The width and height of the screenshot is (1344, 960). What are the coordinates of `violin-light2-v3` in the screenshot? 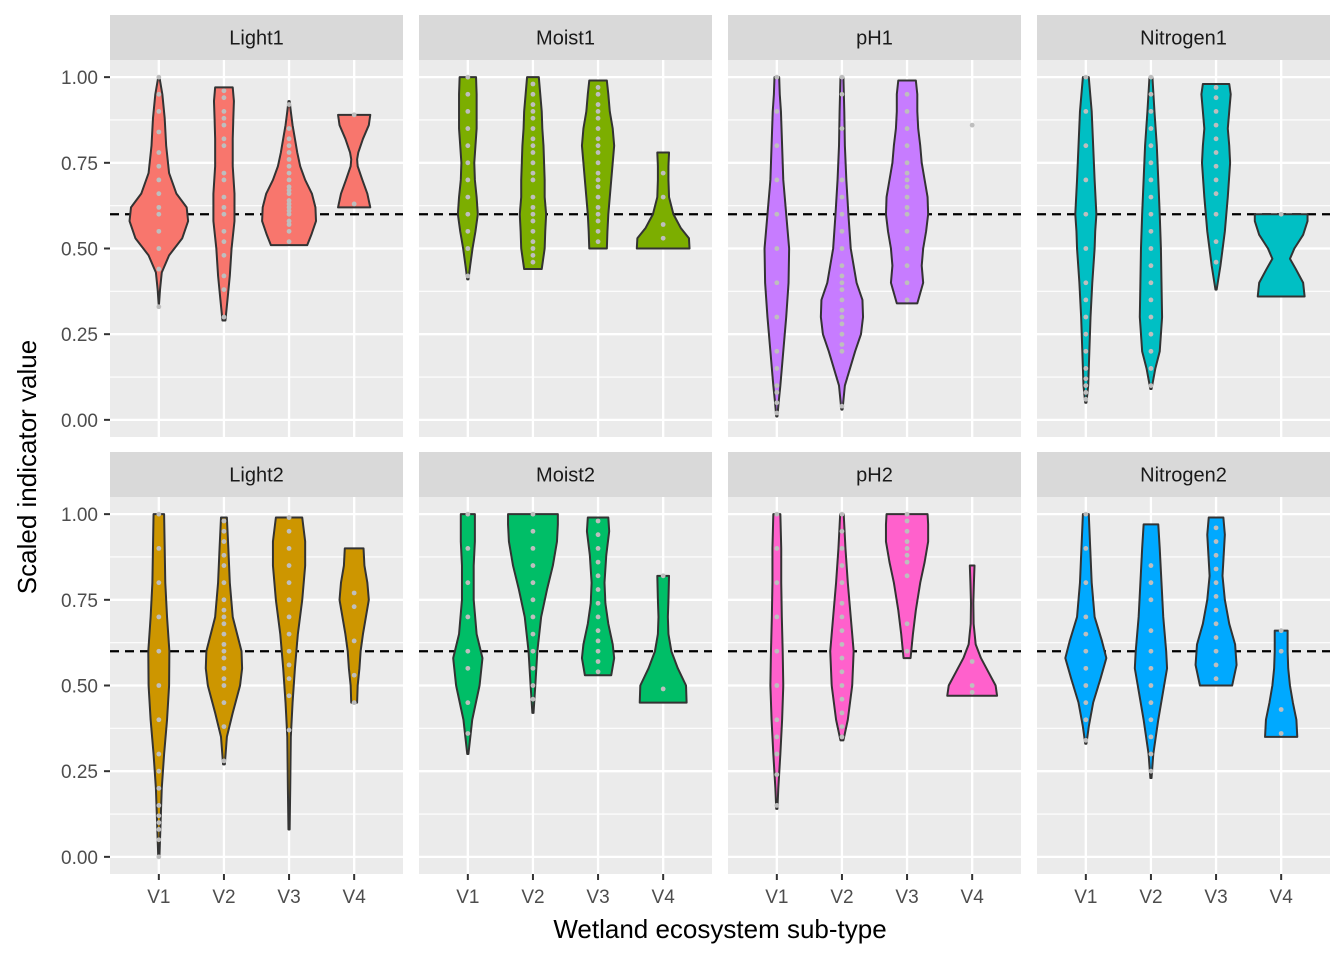 It's located at (289, 673).